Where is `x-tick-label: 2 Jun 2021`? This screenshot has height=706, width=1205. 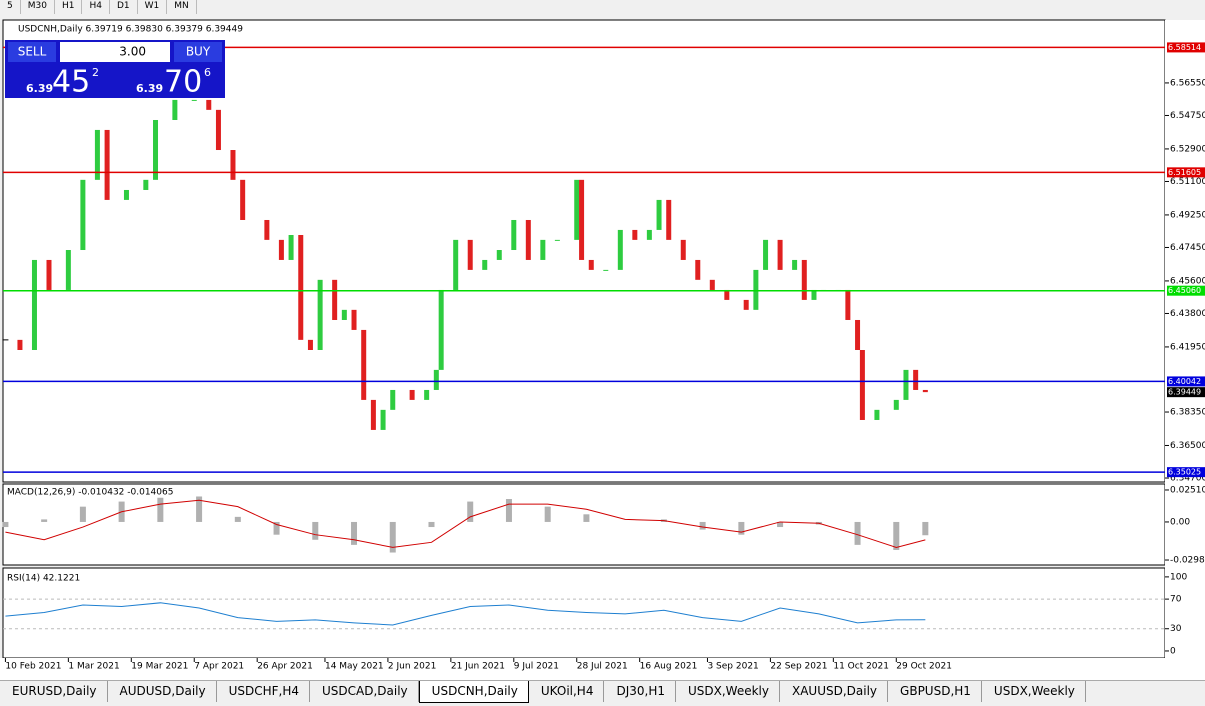
x-tick-label: 2 Jun 2021 is located at coordinates (412, 667).